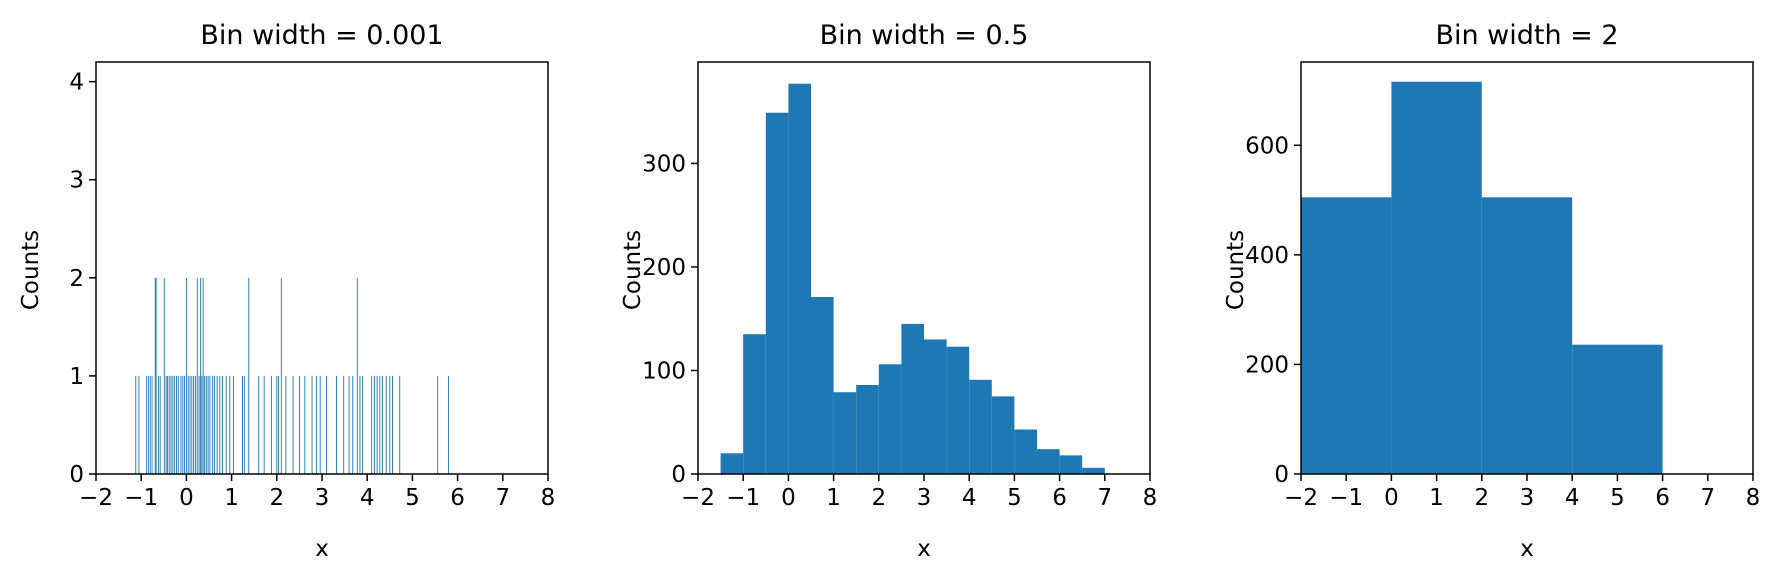  What do you see at coordinates (678, 475) in the screenshot?
I see `y-tick-label: 0` at bounding box center [678, 475].